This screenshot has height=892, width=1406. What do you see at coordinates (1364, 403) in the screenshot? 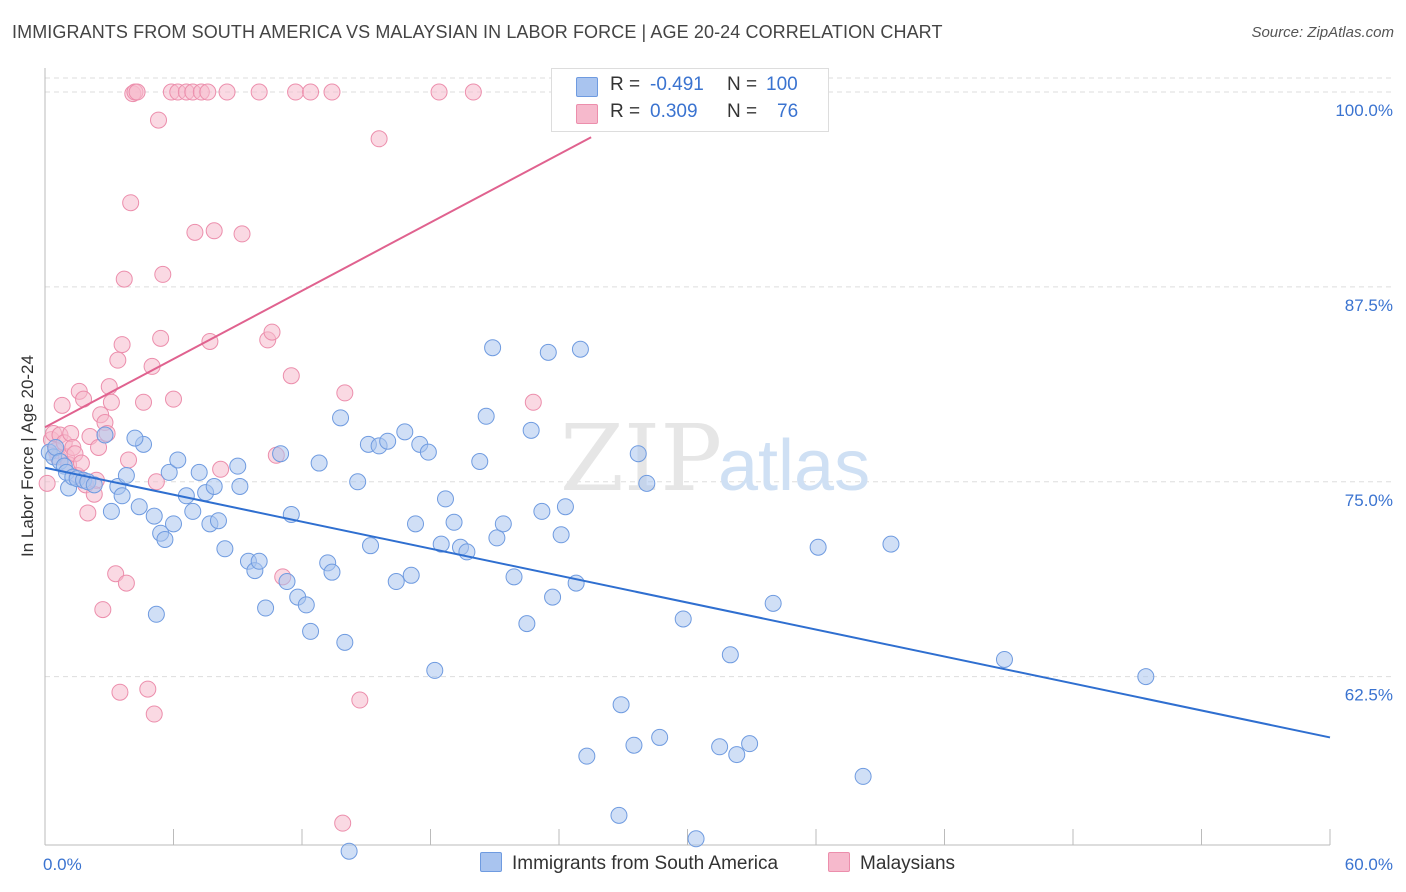
I see `y-tick-labels: 62.5% 75.0% 87.5% 100.0%` at bounding box center [1364, 403].